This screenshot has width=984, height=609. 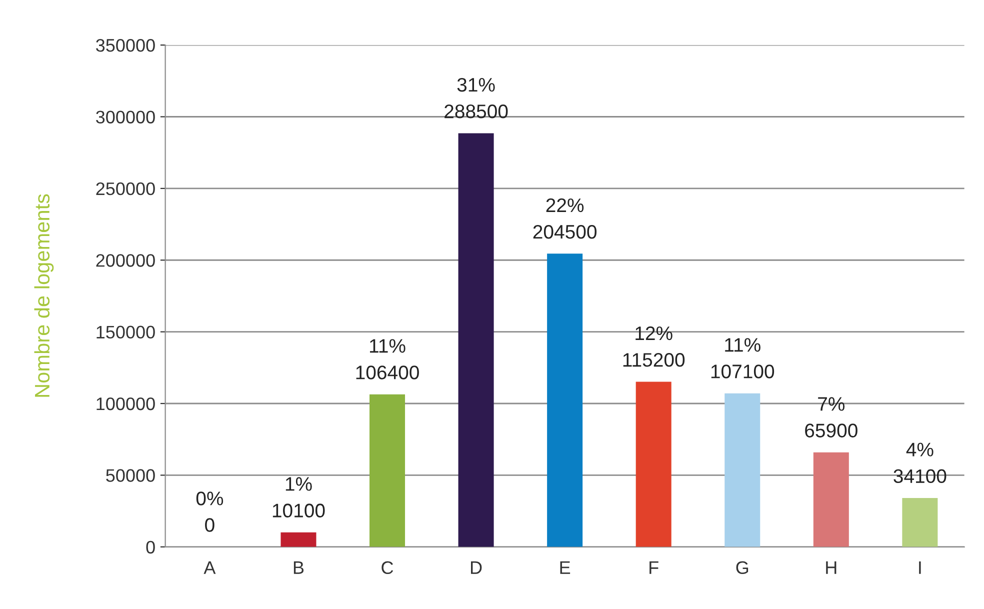 I want to click on y-tick-label: 300000, so click(x=125, y=117).